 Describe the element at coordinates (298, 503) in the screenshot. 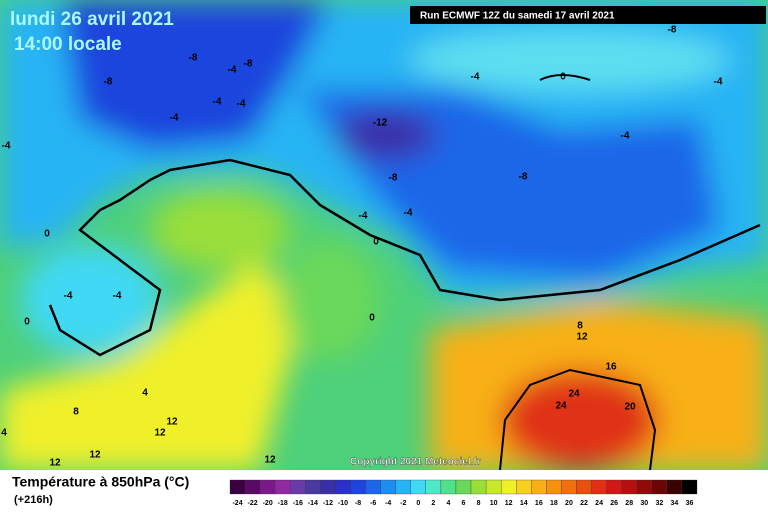

I see `colorbar-tick: -16` at that location.